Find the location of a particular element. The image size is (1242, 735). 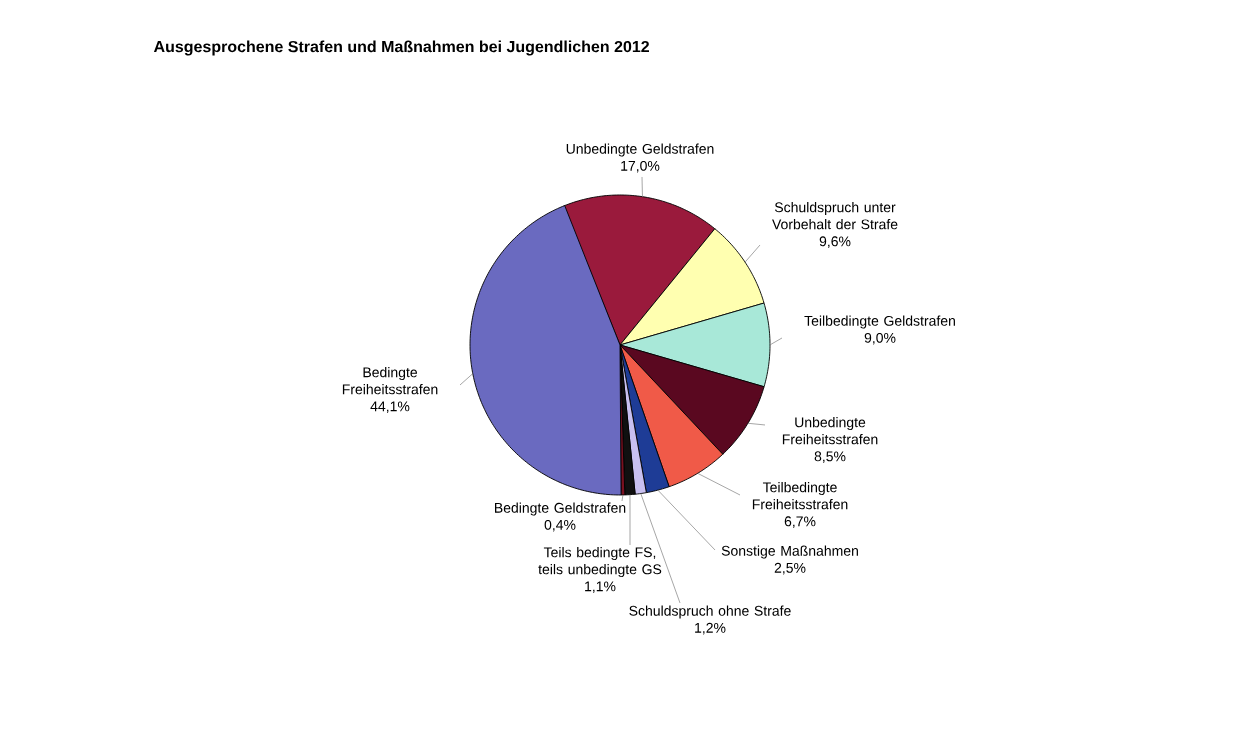

slice-label: Teilbedingte Geldstrafen is located at coordinates (879, 322).